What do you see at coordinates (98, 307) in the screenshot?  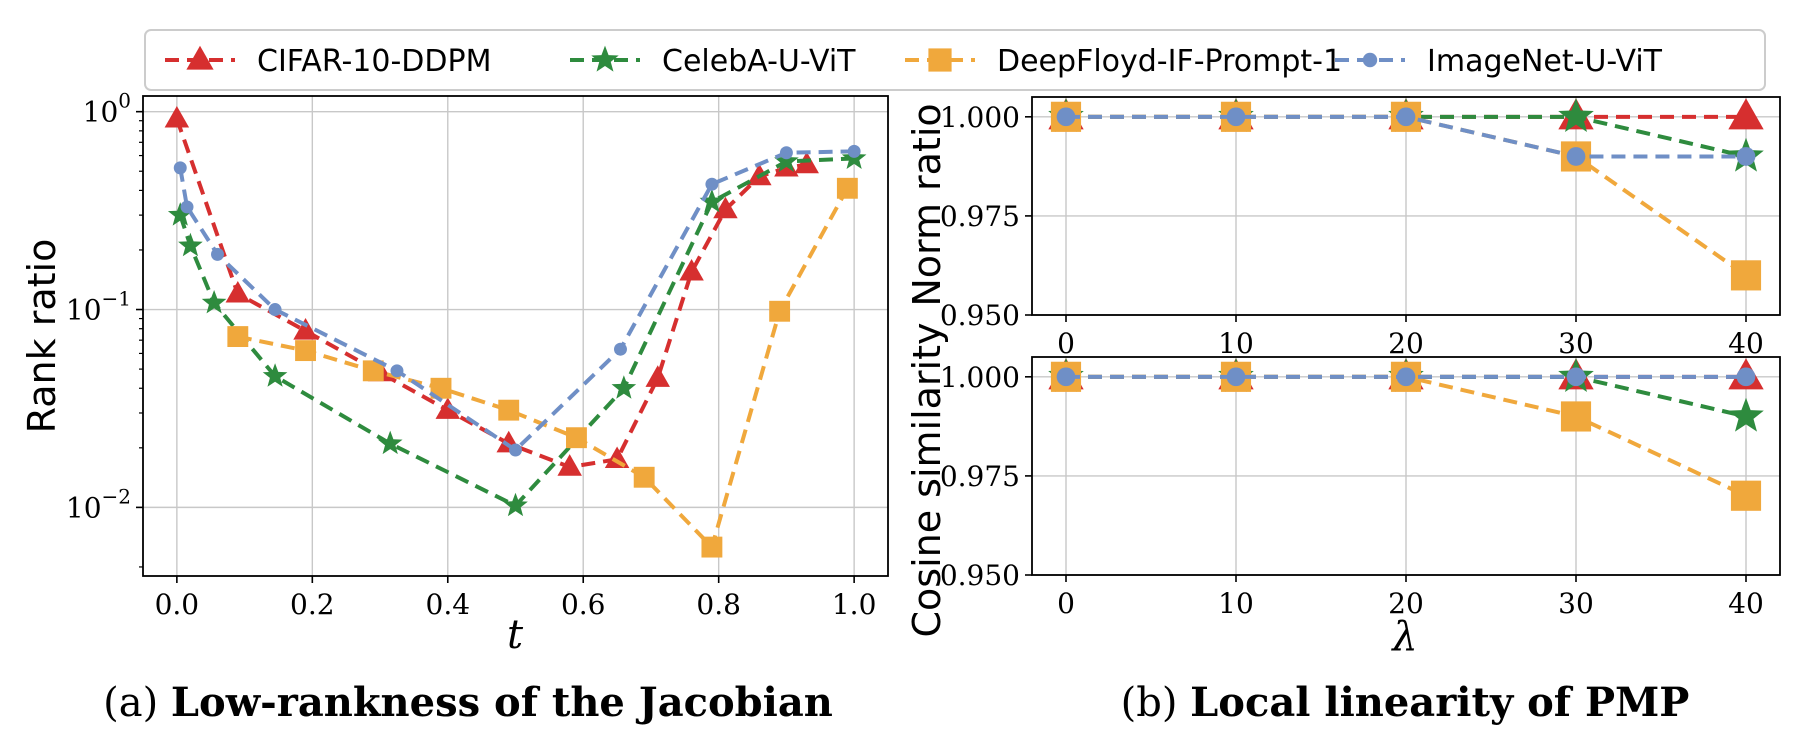 I see `y-tick-label: 10⁻¹` at bounding box center [98, 307].